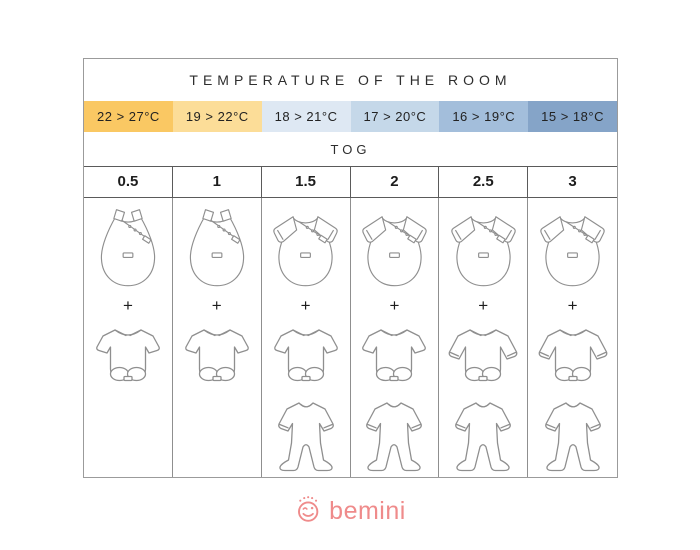 Image resolution: width=700 pixels, height=550 pixels. I want to click on tog-value-cell: 2.5, so click(484, 181).